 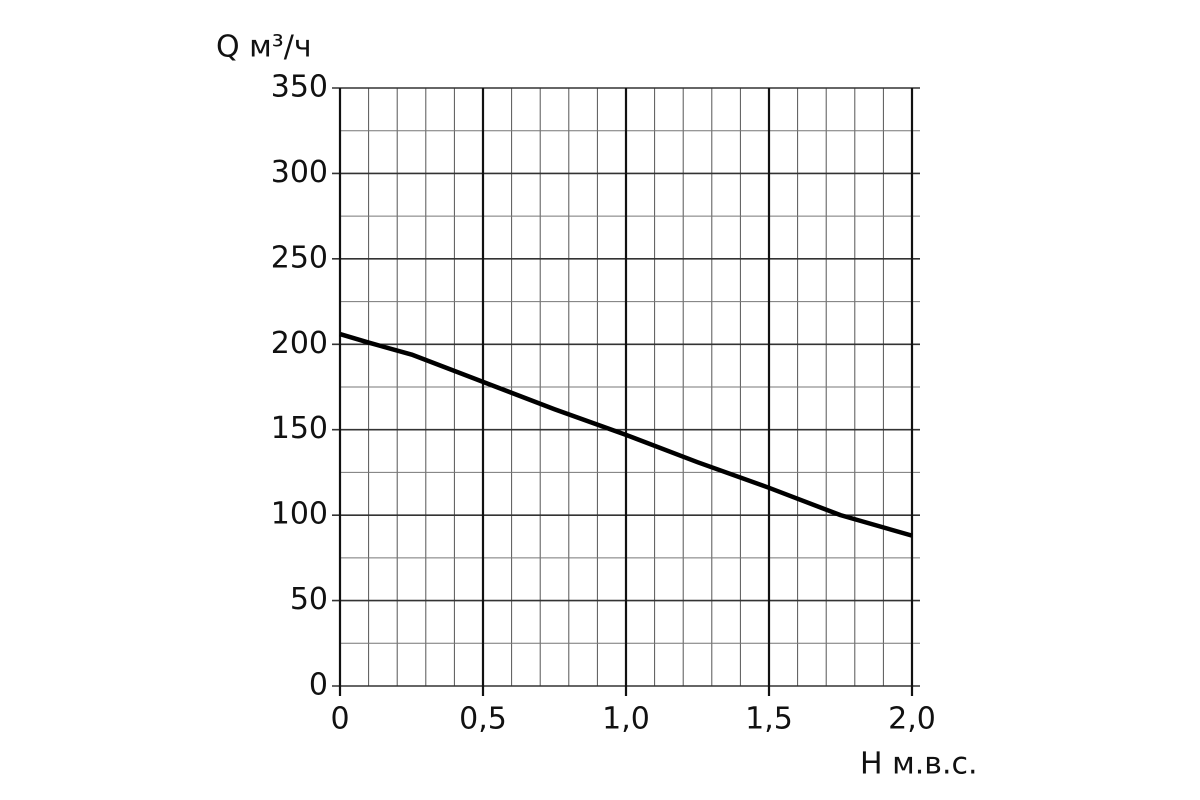 I want to click on x-tick-label: 1,5, so click(x=769, y=719).